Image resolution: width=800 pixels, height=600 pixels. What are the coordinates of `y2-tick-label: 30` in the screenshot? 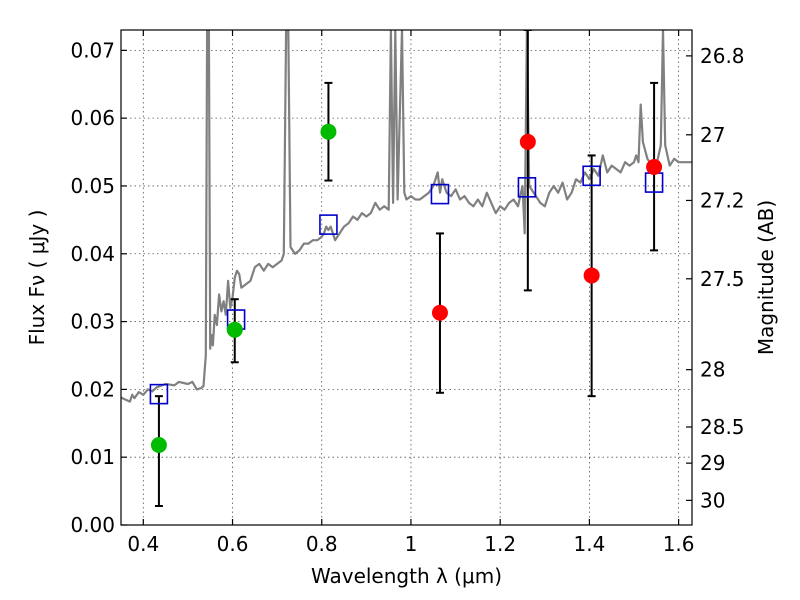 It's located at (712, 500).